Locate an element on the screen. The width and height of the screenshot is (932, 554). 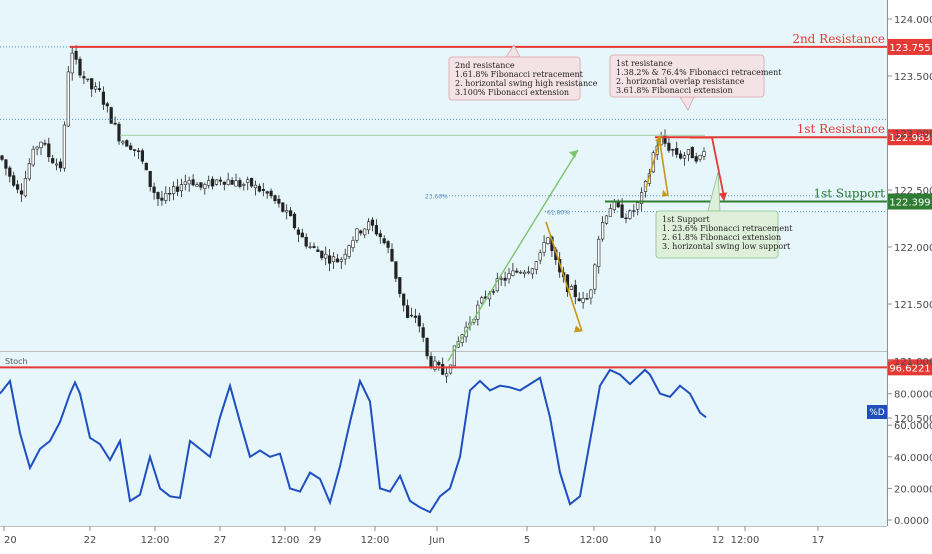
projection-arrow is located at coordinates (513, 255).